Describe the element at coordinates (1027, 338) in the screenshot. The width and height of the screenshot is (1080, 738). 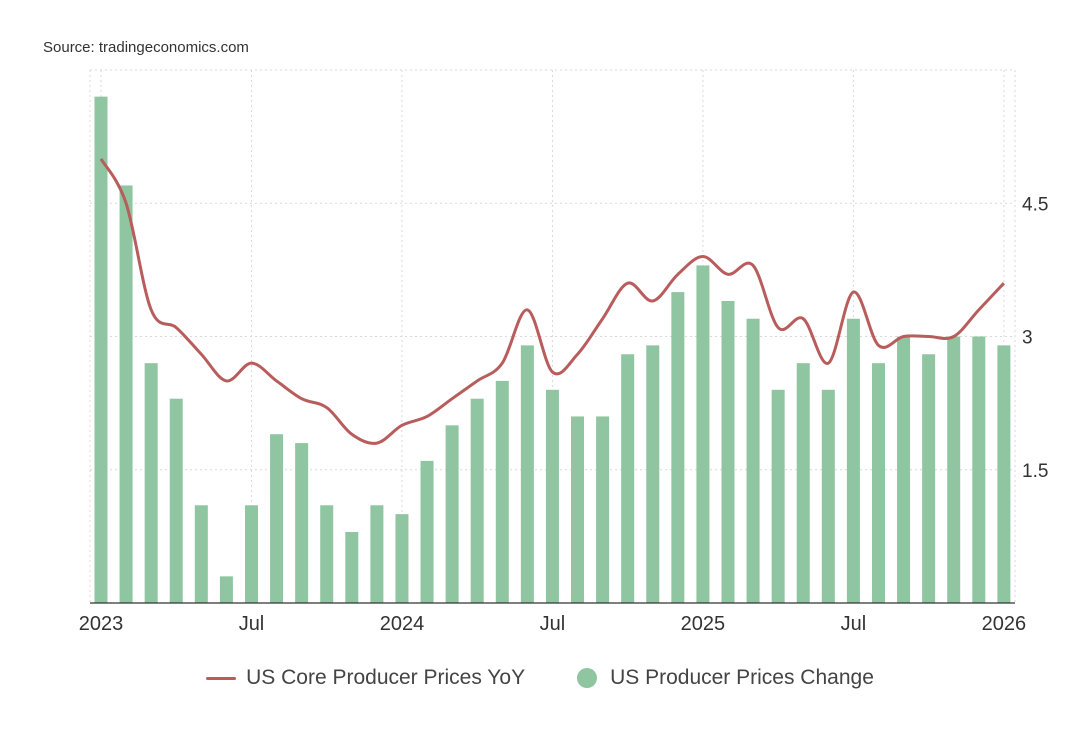
I see `y-tick-label: 3` at that location.